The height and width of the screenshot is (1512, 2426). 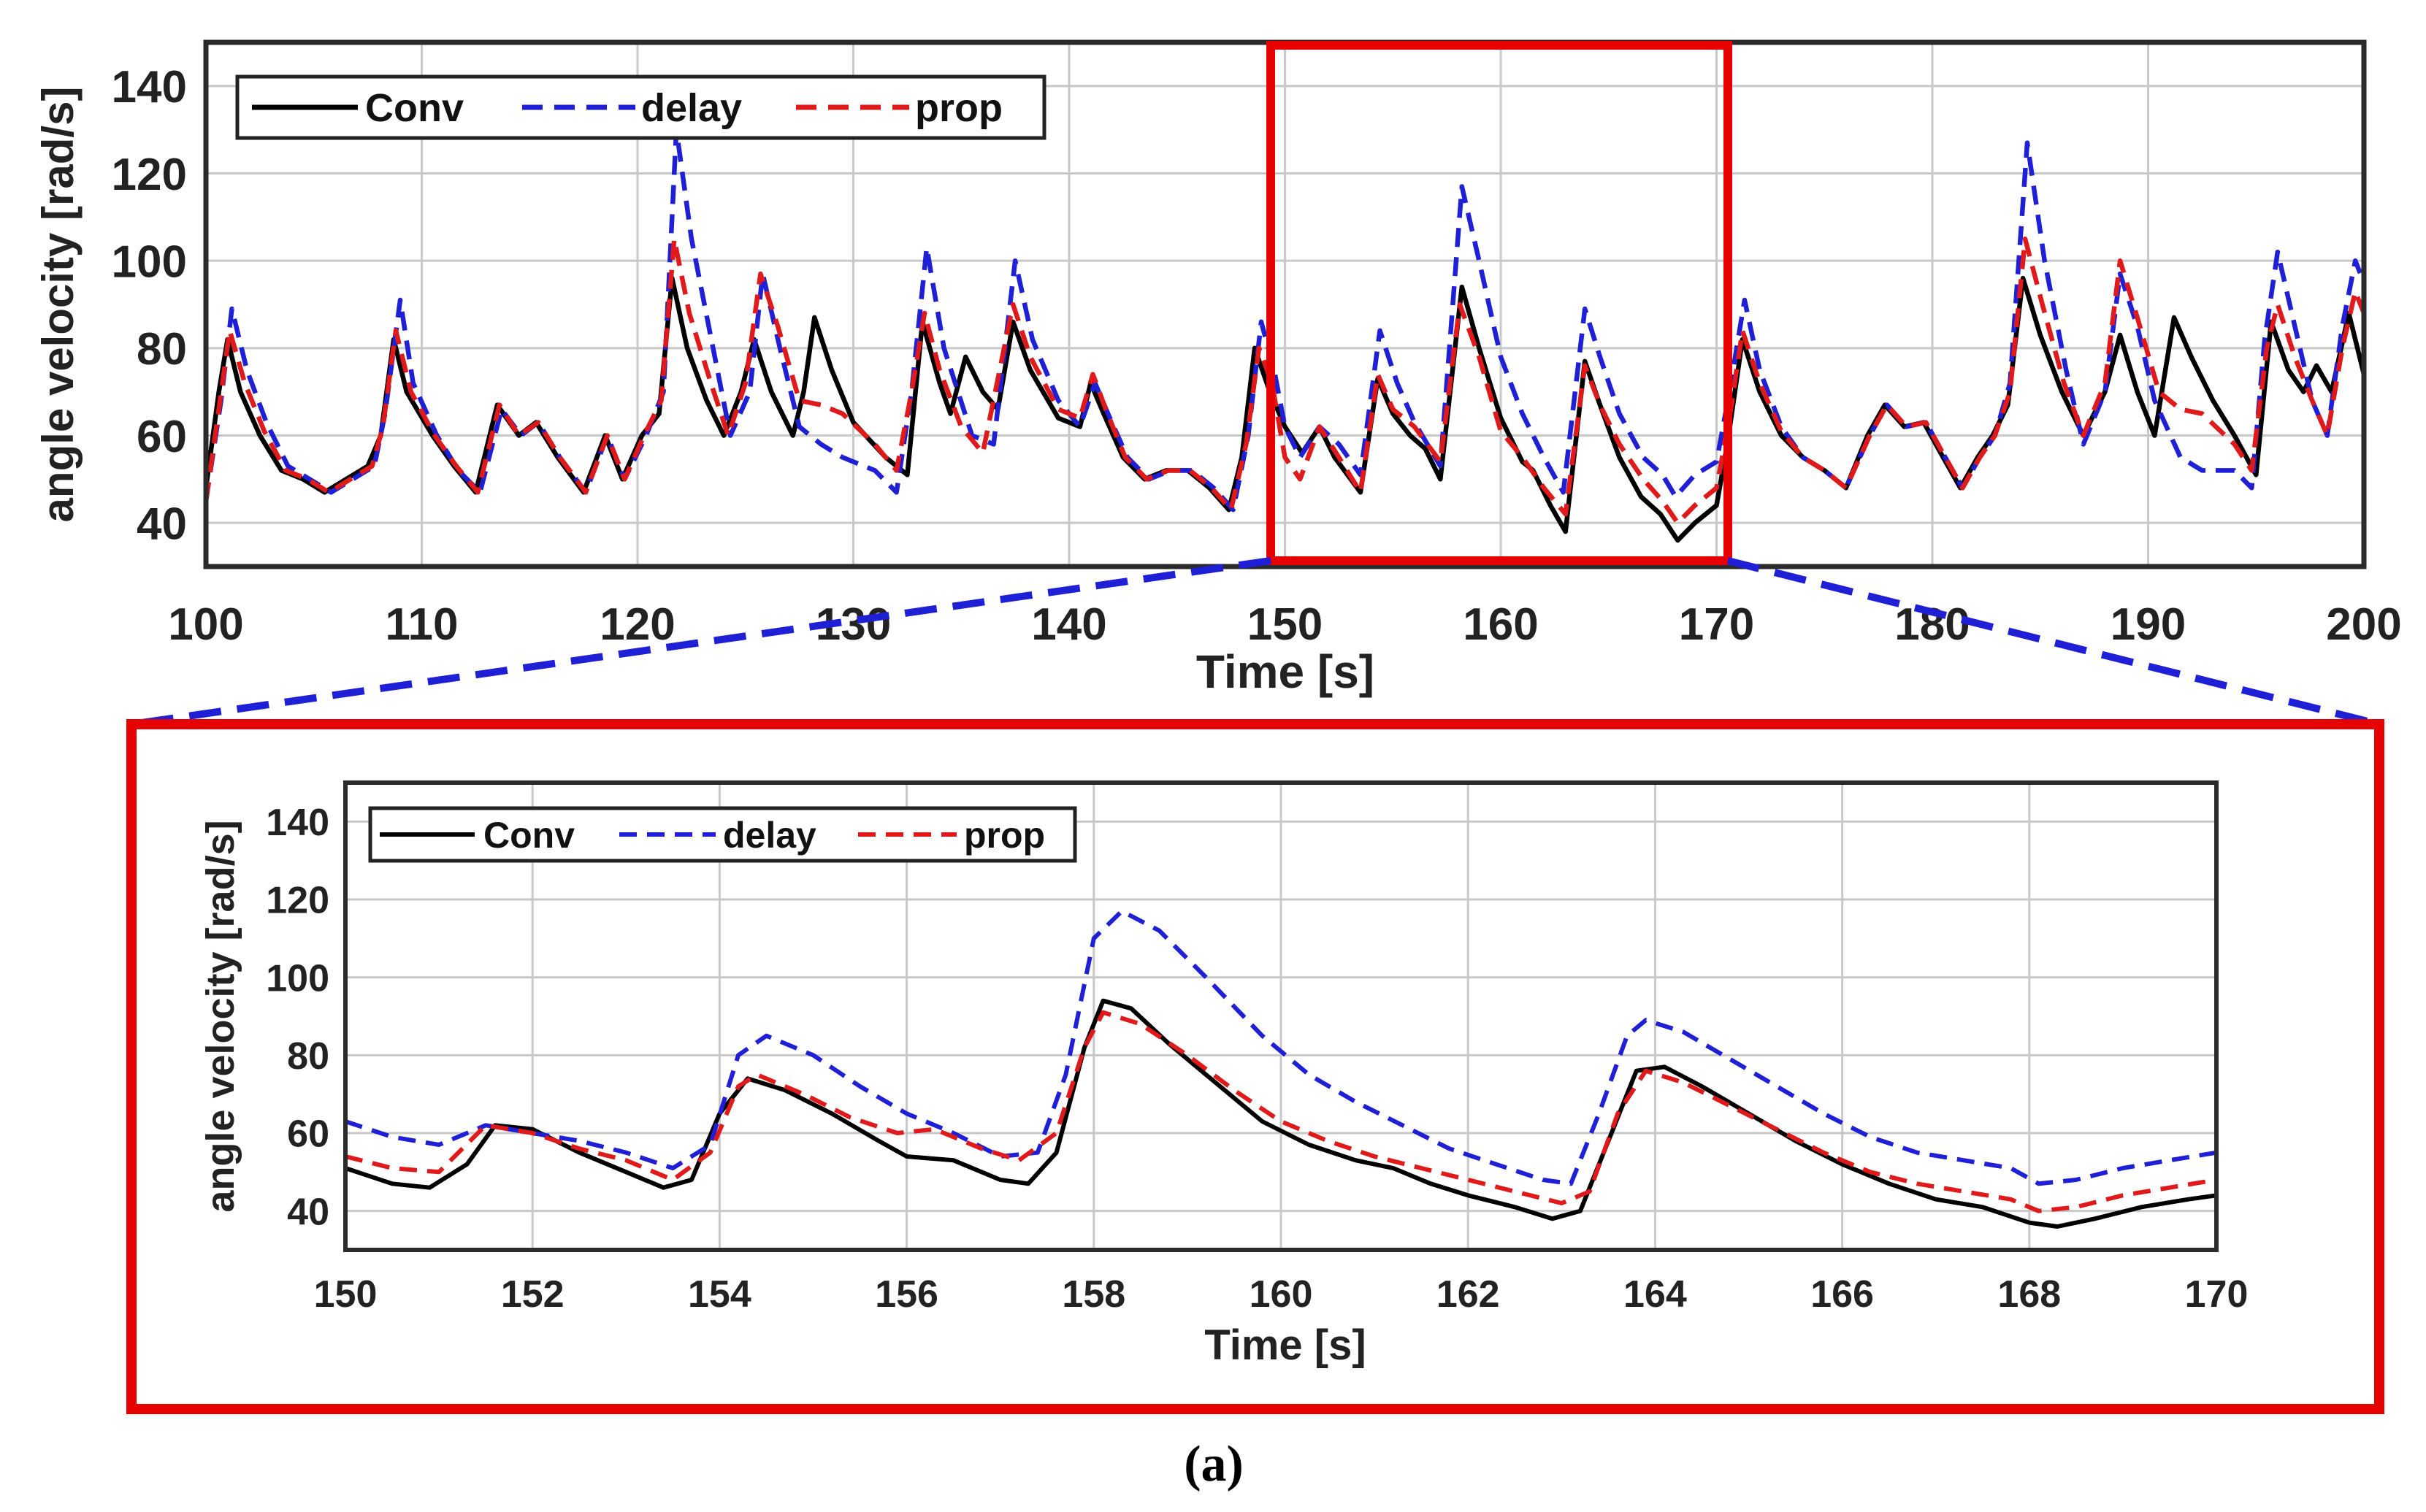 I want to click on zoom-legend-delay: delay, so click(x=769, y=835).